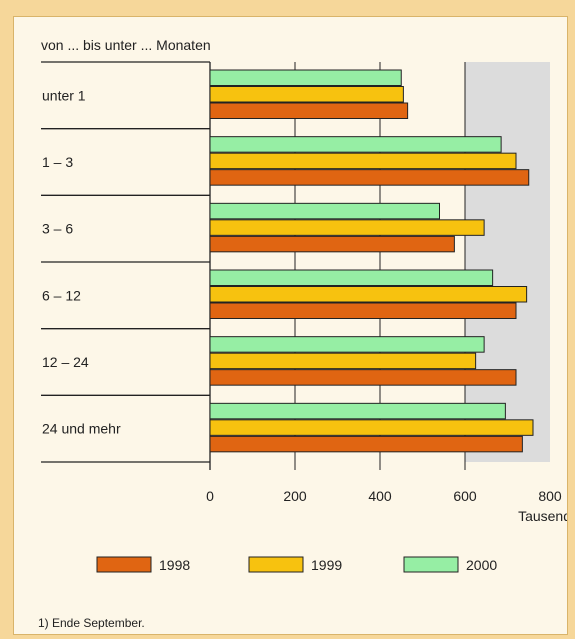  What do you see at coordinates (210, 496) in the screenshot?
I see `x-tick-label: 0` at bounding box center [210, 496].